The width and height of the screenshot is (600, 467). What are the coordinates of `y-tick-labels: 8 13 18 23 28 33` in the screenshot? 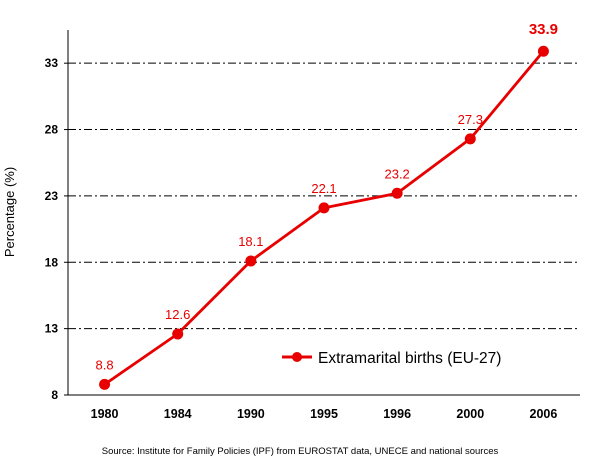 It's located at (56, 229).